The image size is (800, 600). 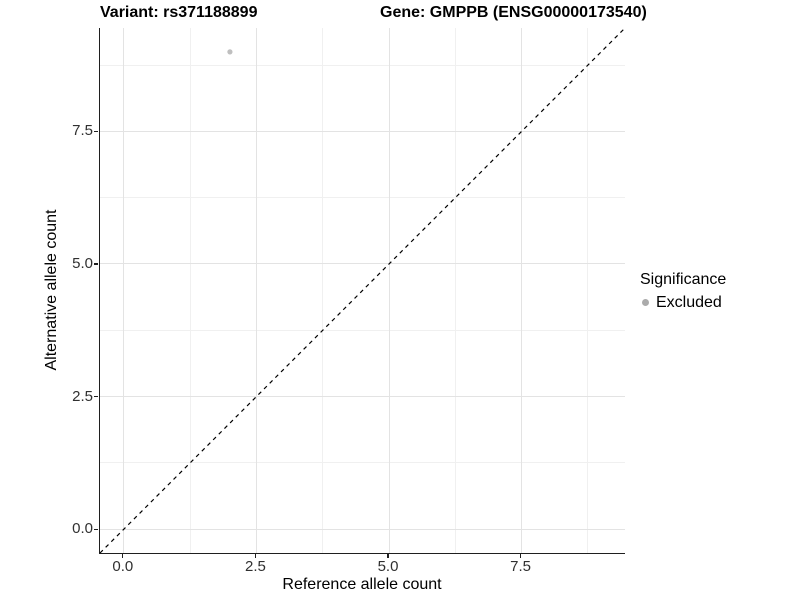 I want to click on x-tick-label: 2.5, so click(x=255, y=566).